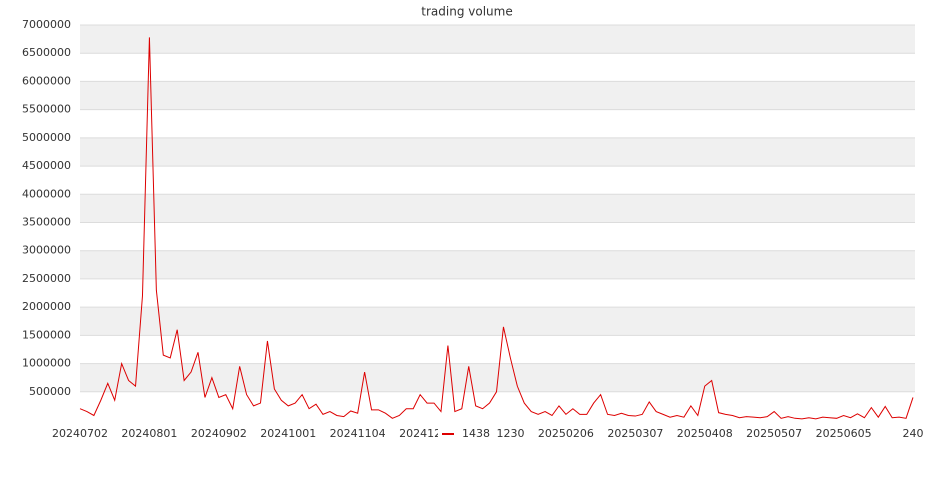 The height and width of the screenshot is (500, 935). What do you see at coordinates (288, 433) in the screenshot?
I see `x-tick-label: 20241001` at bounding box center [288, 433].